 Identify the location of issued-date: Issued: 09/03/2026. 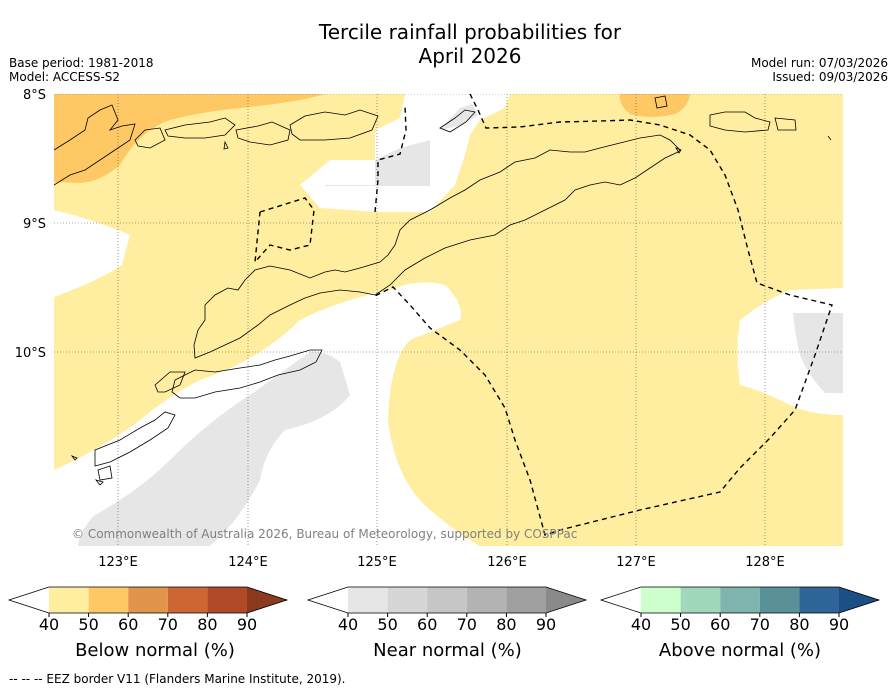
(830, 77).